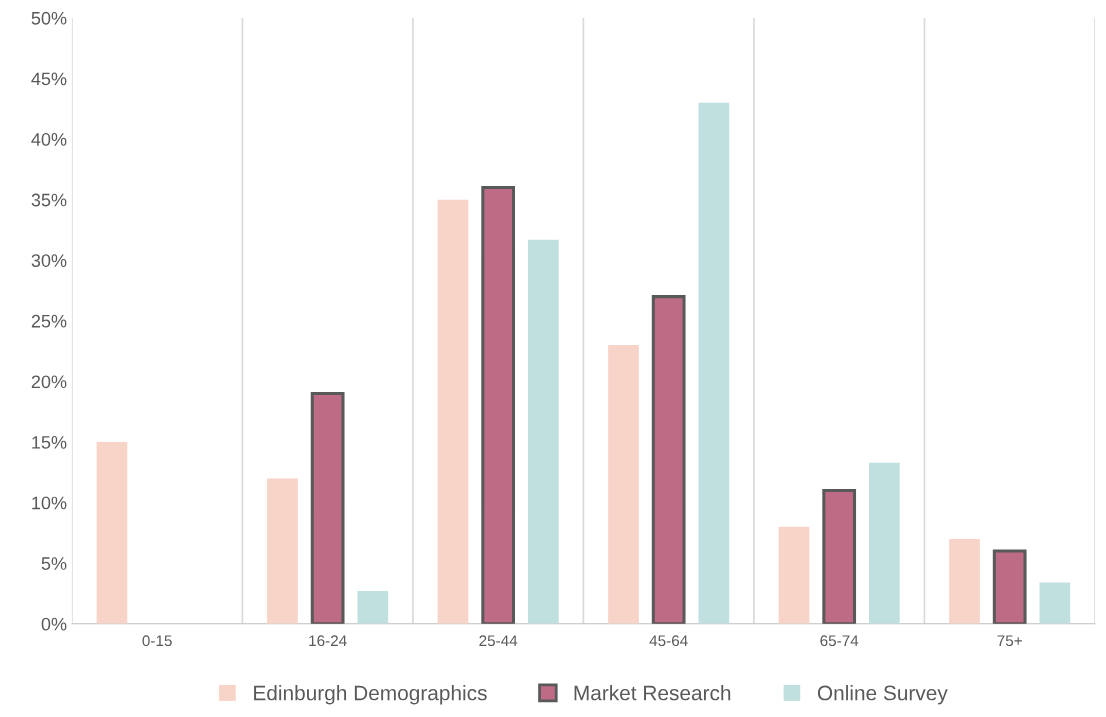  Describe the element at coordinates (370, 695) in the screenshot. I see `legend-label: Edinburgh Demographics` at that location.